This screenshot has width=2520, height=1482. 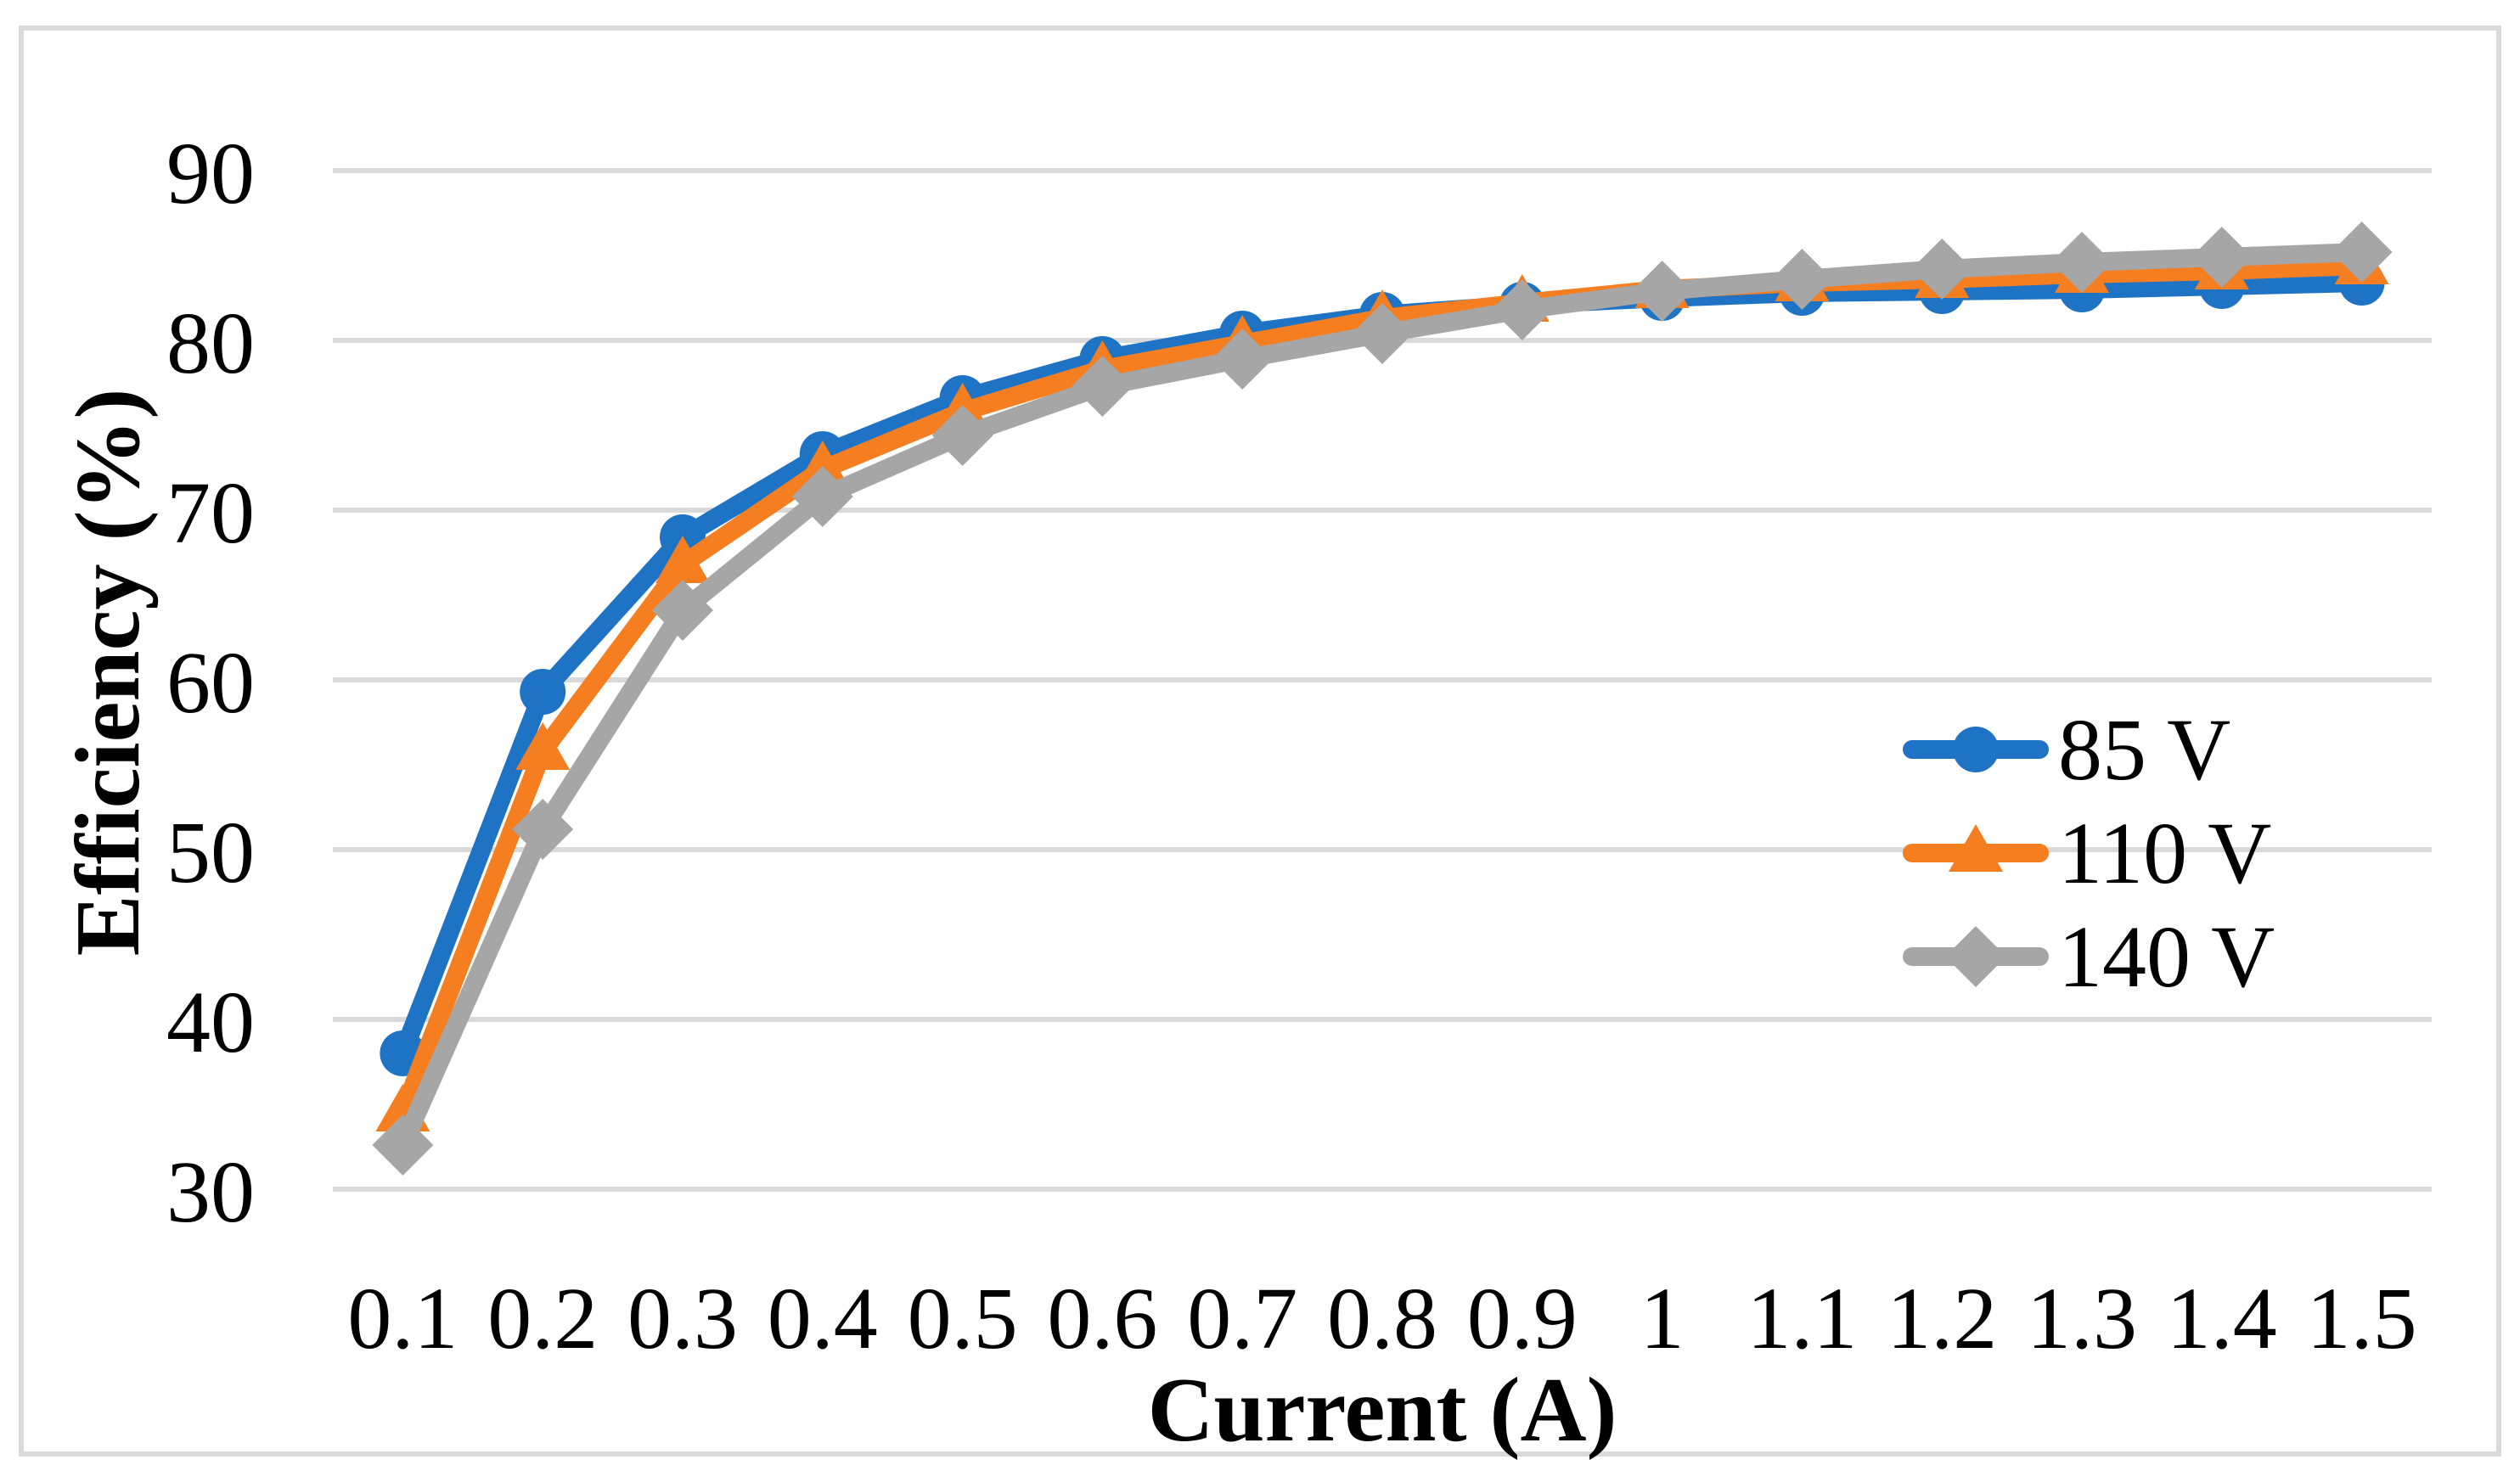 What do you see at coordinates (2082, 1318) in the screenshot?
I see `x-tick-label-1.3: 1.3` at bounding box center [2082, 1318].